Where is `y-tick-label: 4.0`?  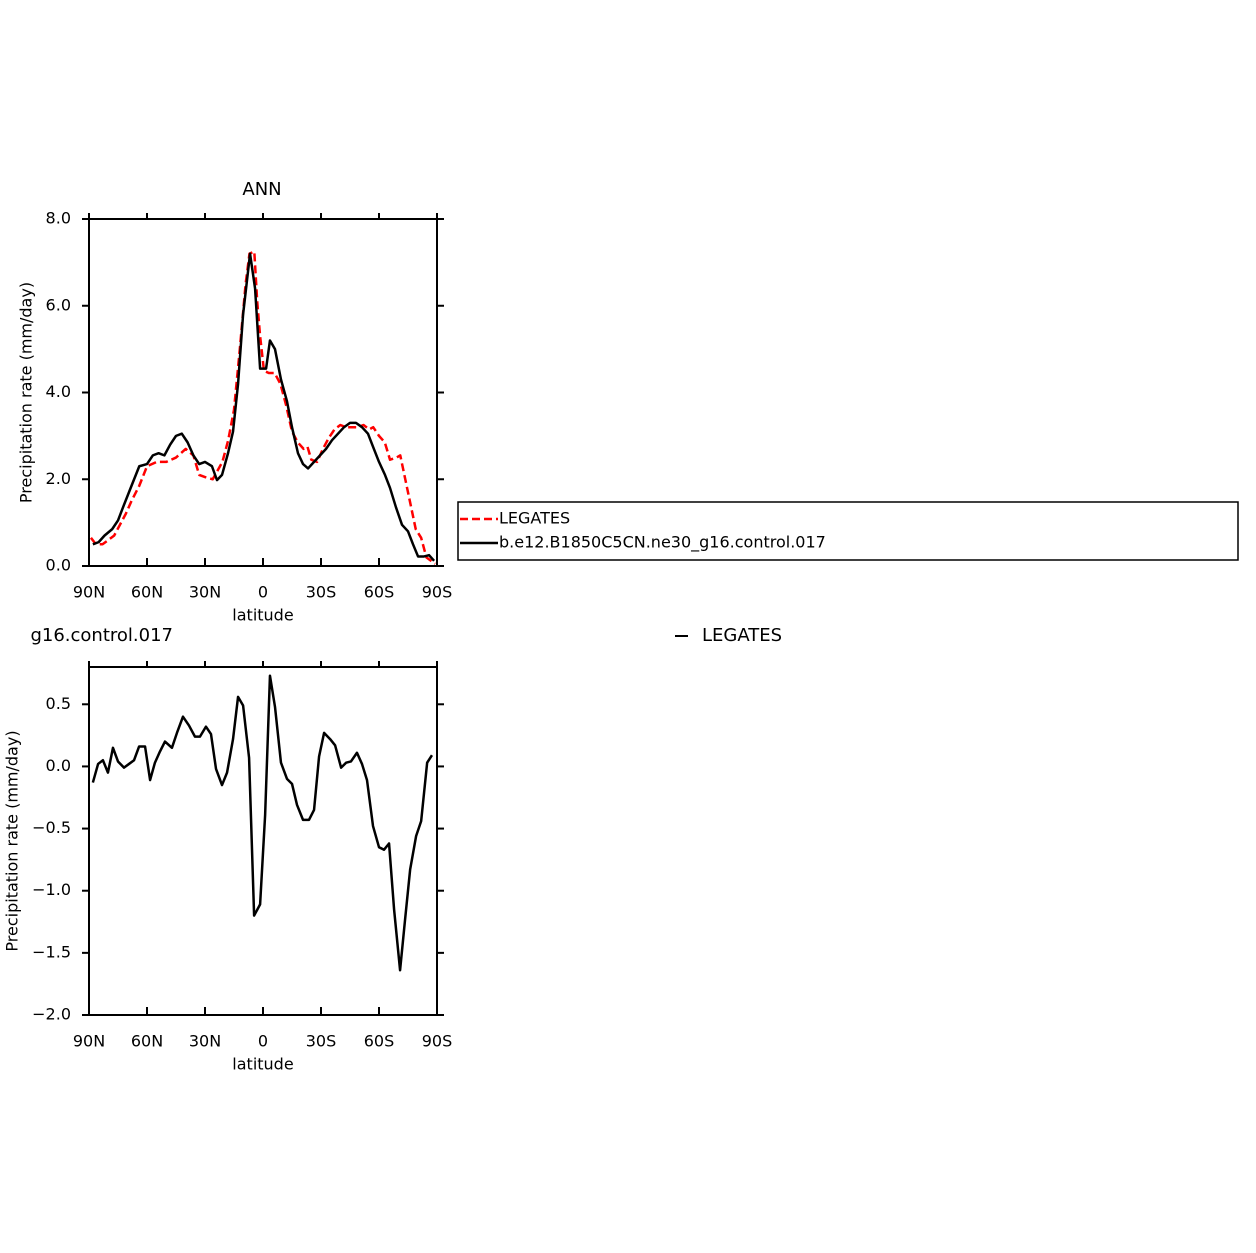 y-tick-label: 4.0 is located at coordinates (58, 391).